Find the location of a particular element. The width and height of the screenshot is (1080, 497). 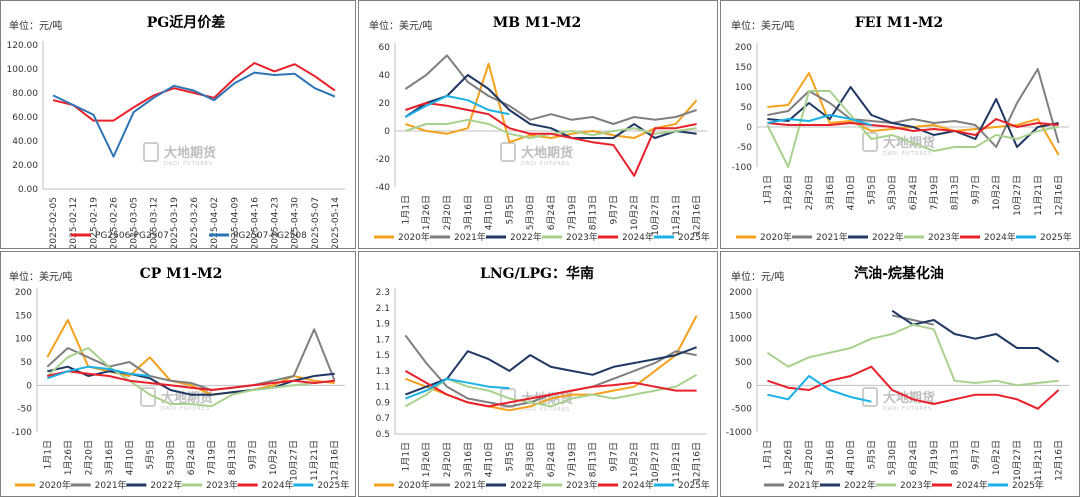

x-tick-label: 2025-04-23 is located at coordinates (276, 222).